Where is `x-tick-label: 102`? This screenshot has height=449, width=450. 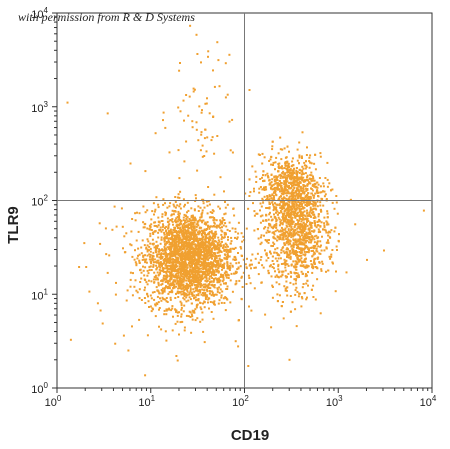 x-tick-label: 102 is located at coordinates (240, 401).